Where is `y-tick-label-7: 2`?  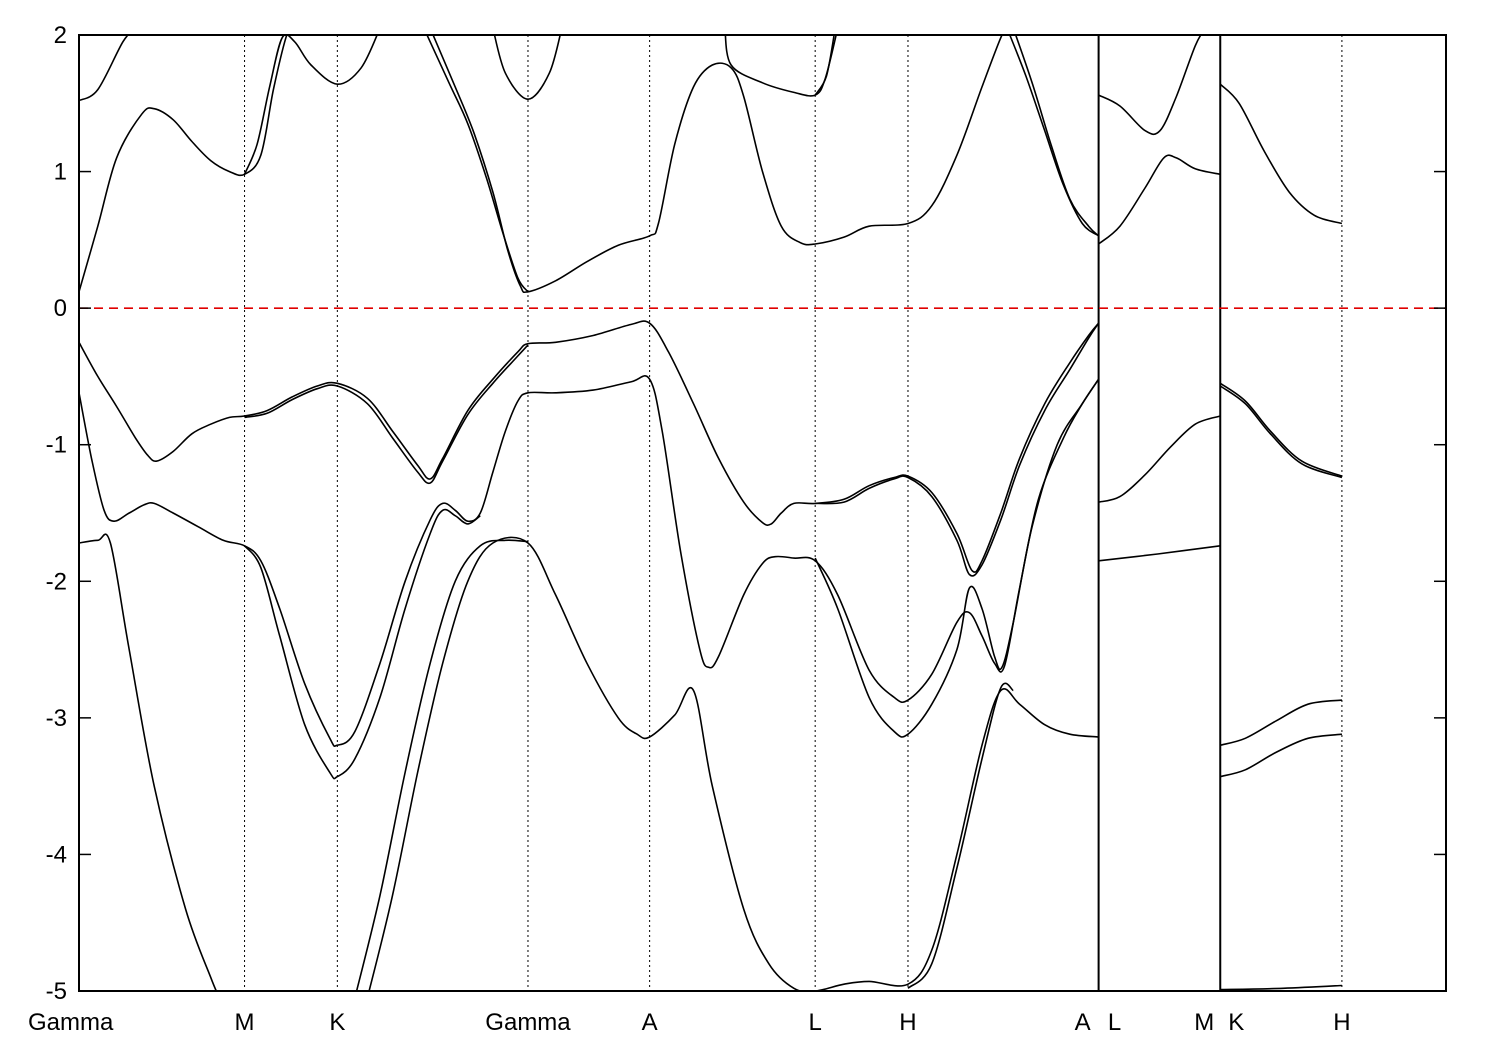
y-tick-label-7: 2 is located at coordinates (60, 35).